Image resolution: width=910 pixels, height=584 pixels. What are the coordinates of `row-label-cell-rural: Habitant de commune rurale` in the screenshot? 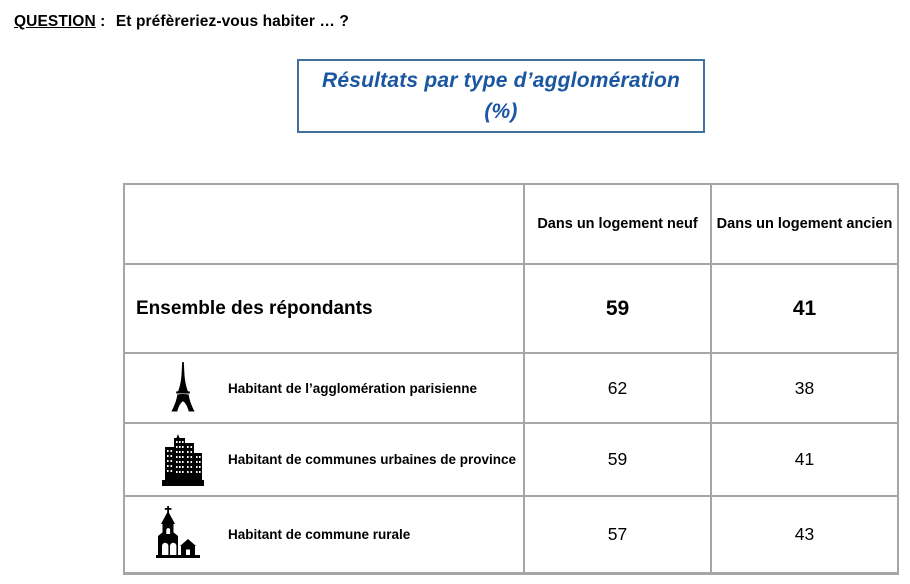 It's located at (324, 535).